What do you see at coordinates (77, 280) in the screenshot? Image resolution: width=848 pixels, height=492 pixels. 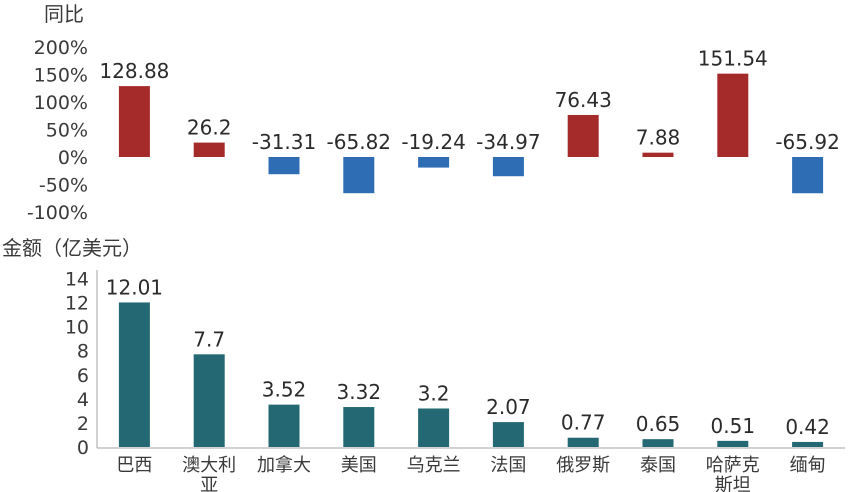 I see `amount-tick-label: 14` at bounding box center [77, 280].